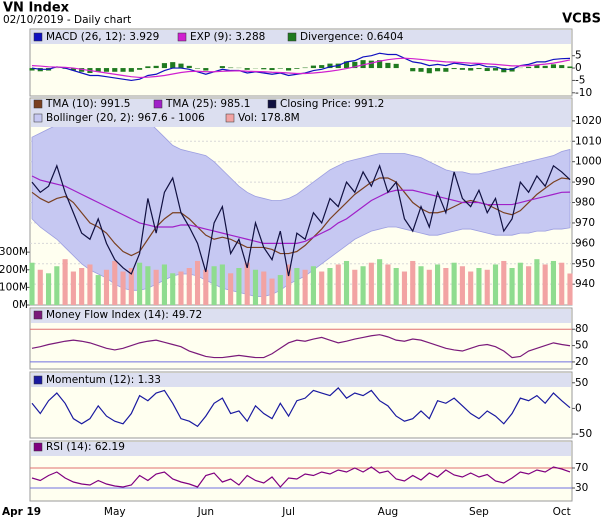 Image resolution: width=605 pixels, height=525 pixels. I want to click on legend-label: TMA (25): 985.1, so click(207, 104).